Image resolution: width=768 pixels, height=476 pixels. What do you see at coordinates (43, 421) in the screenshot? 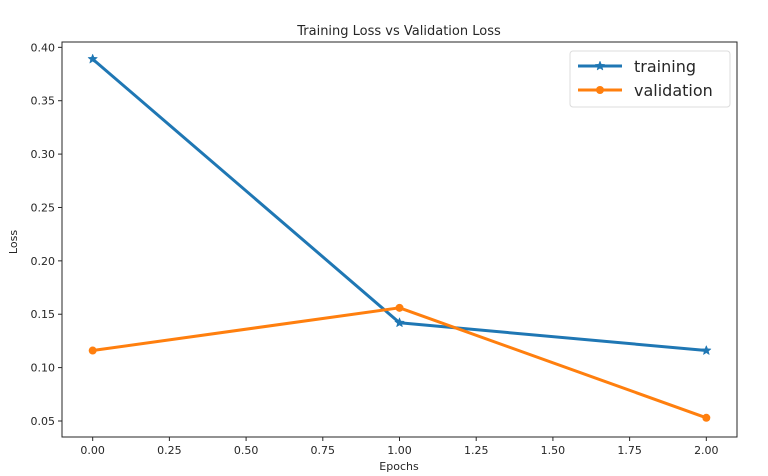
I see `y-tick-label: 0.05` at bounding box center [43, 421].